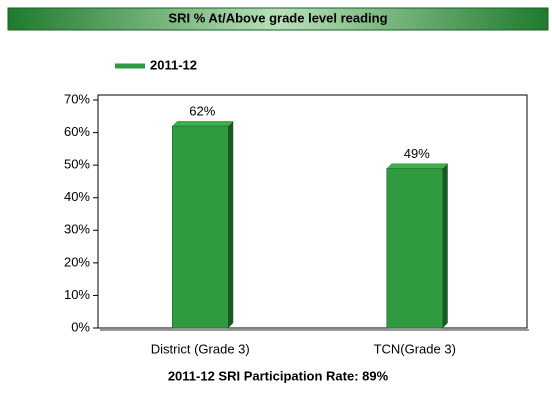  I want to click on x-tick-label: District (Grade 3), so click(200, 348).